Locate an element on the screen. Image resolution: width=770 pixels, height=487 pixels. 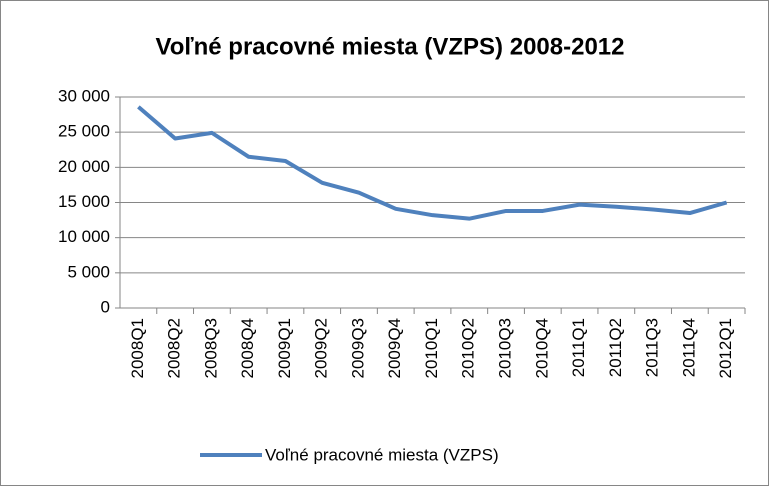
x-tick-label: 2011Q2 is located at coordinates (615, 347).